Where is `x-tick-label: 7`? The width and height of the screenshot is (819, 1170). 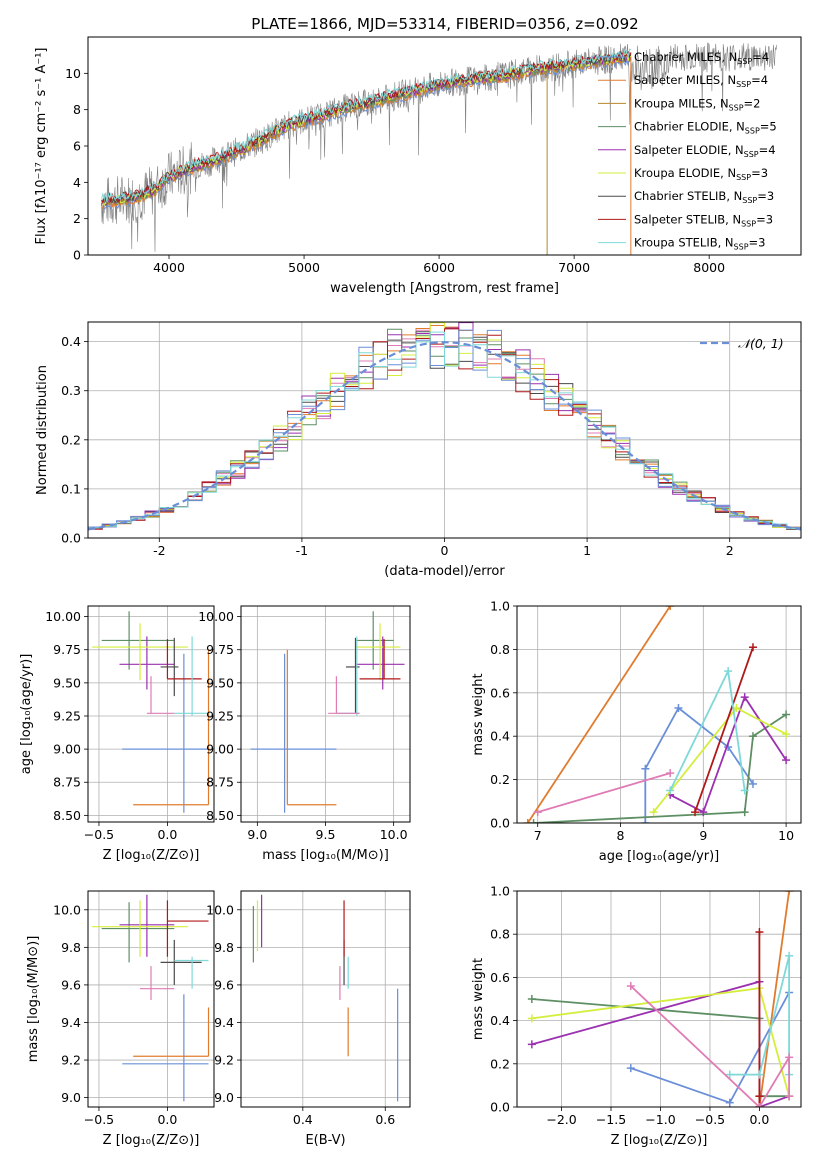 x-tick-label: 7 is located at coordinates (538, 835).